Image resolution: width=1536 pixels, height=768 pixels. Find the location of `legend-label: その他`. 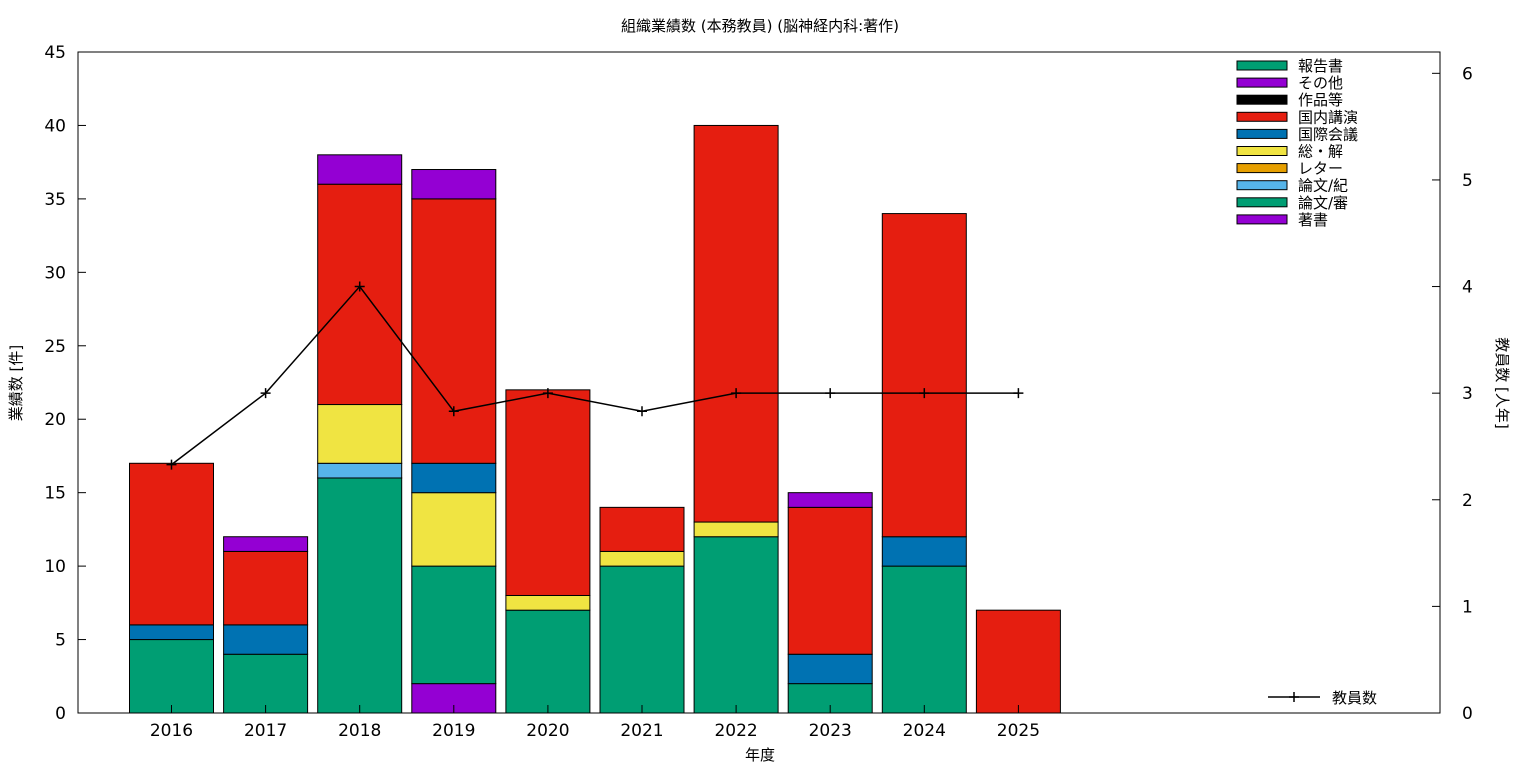

legend-label: その他 is located at coordinates (1320, 83).